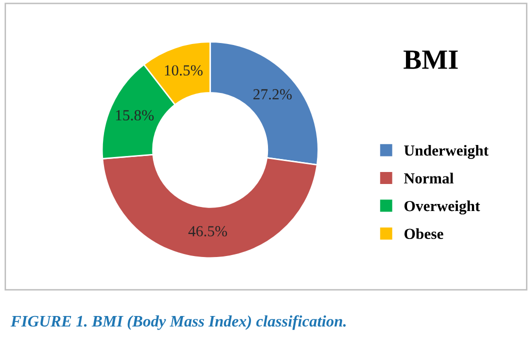 This screenshot has width=532, height=345. I want to click on data-label: 15.8%, so click(135, 115).